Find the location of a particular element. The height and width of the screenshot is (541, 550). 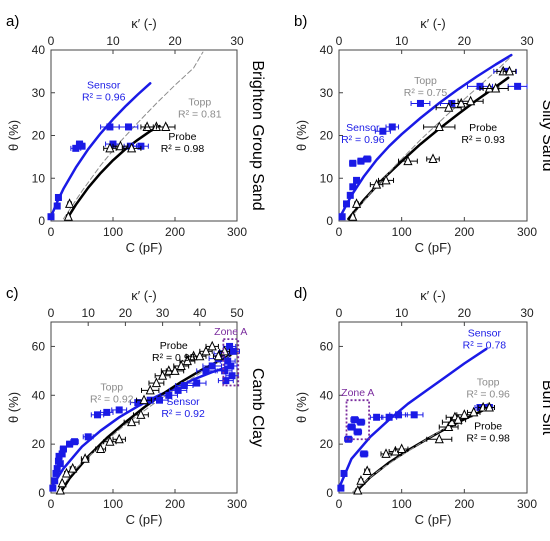

plot-frame is located at coordinates (433, 407).